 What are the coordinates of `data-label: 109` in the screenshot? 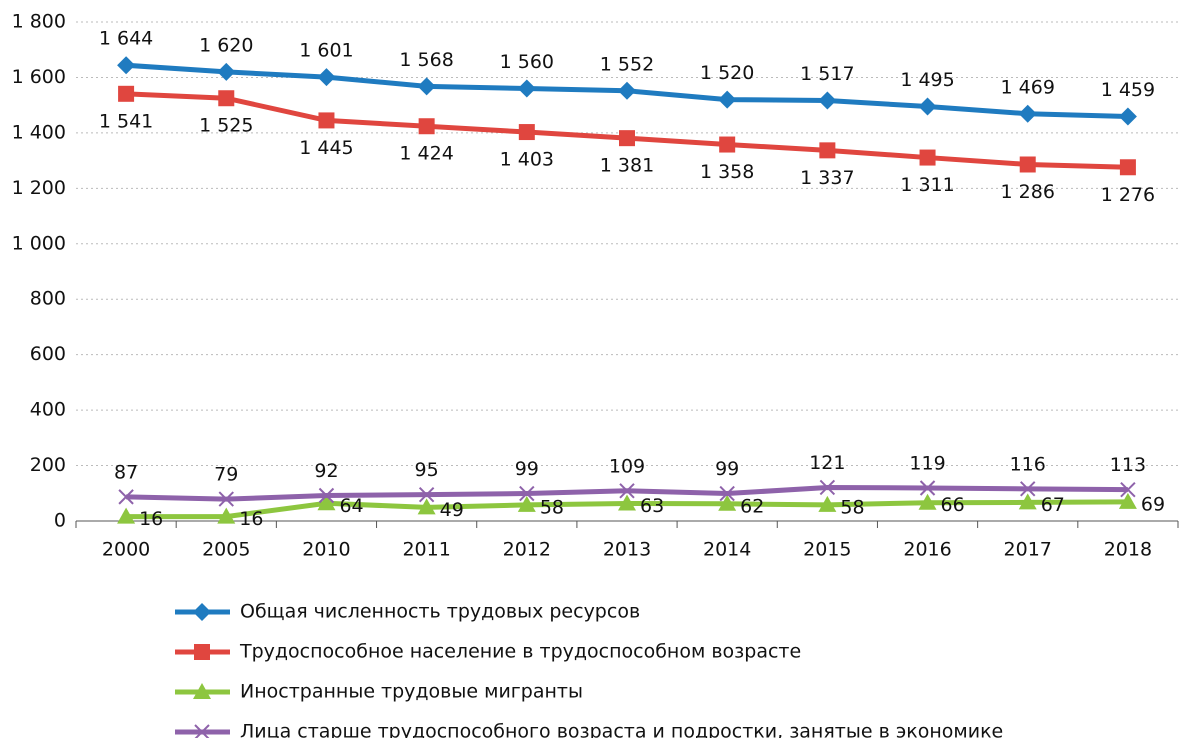 It's located at (627, 466).